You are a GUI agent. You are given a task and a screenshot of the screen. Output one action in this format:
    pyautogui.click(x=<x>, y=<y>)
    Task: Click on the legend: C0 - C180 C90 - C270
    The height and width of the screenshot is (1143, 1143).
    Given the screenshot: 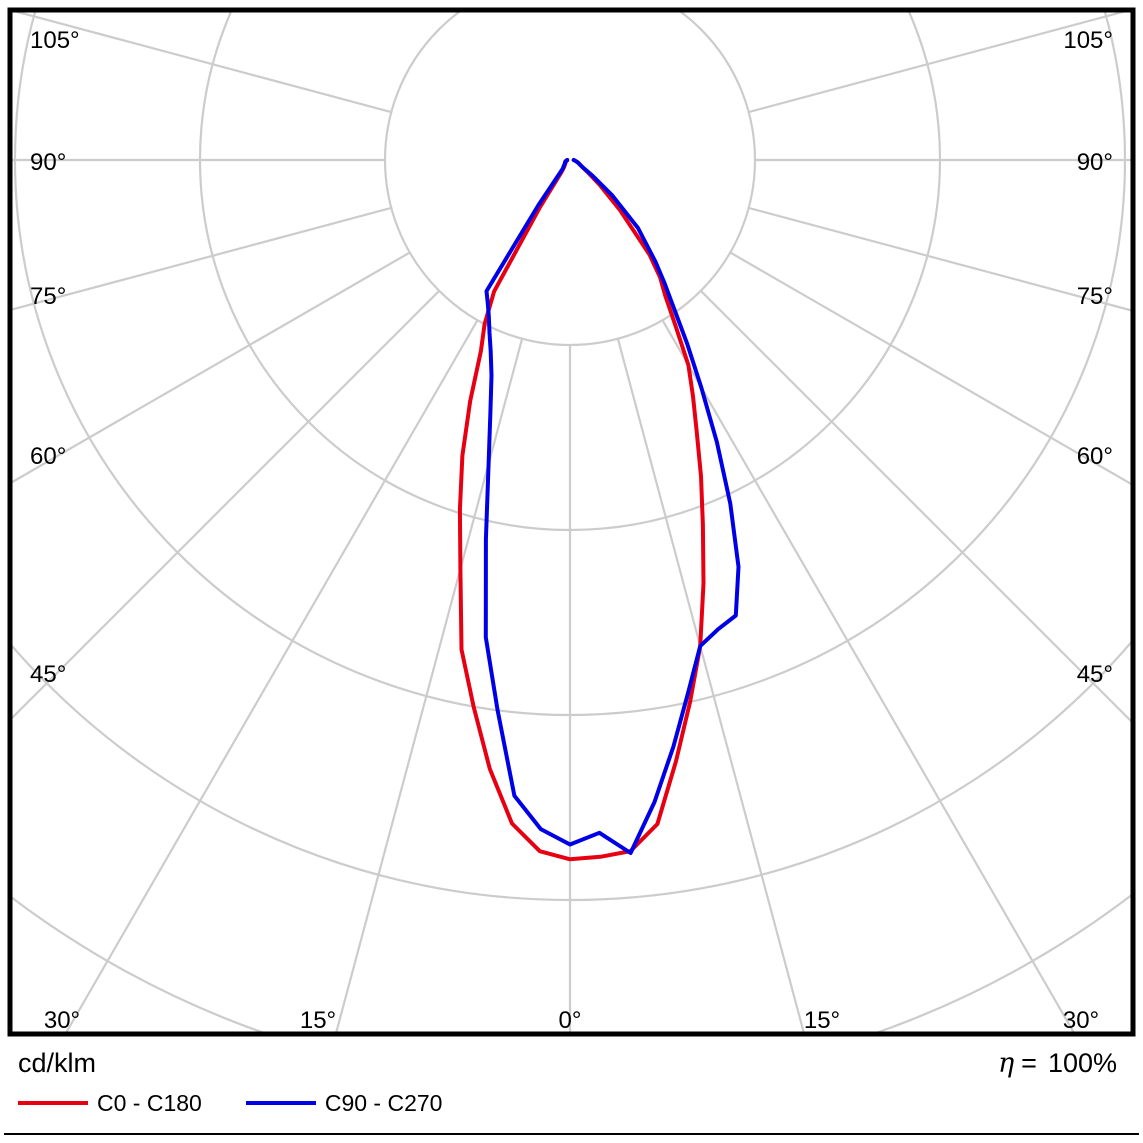 What is the action you would take?
    pyautogui.click(x=571, y=1103)
    